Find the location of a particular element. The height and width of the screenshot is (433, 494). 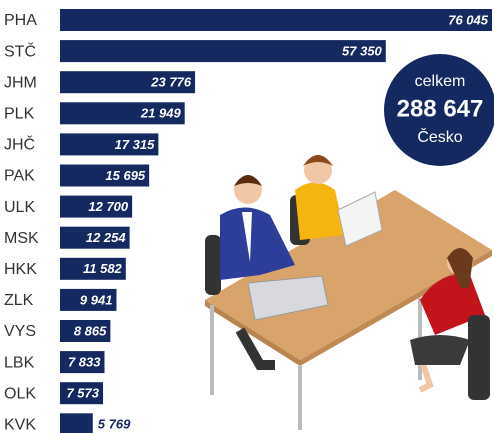

total-badge: celkem 288 647 Česko is located at coordinates (439, 110).